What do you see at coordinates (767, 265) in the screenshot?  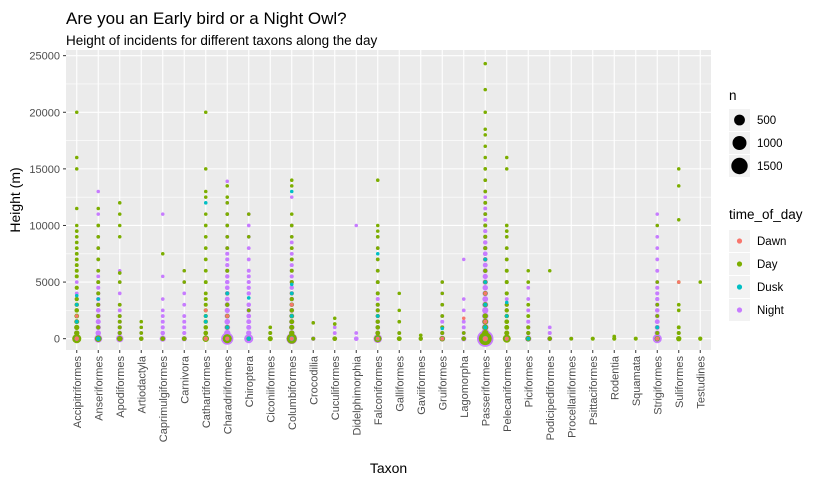 I see `color-legend-label: Day` at bounding box center [767, 265].